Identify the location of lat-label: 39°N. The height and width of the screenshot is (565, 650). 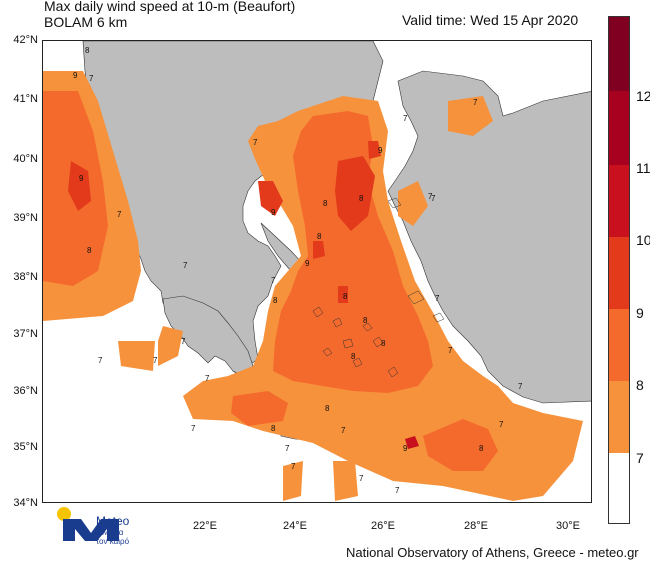
(25, 218).